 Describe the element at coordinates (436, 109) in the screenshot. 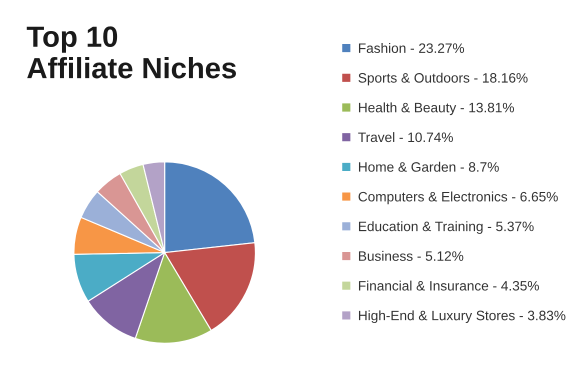

I see `legend-label: Health & Beauty - 13.81%` at that location.